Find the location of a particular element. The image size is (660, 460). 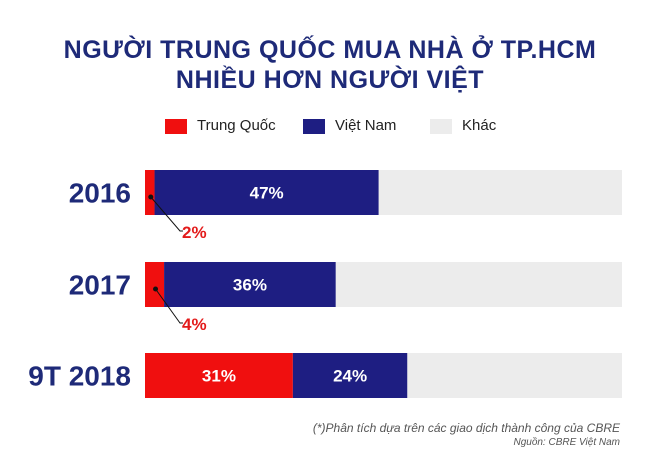

legend-swatch-khac is located at coordinates (441, 126).